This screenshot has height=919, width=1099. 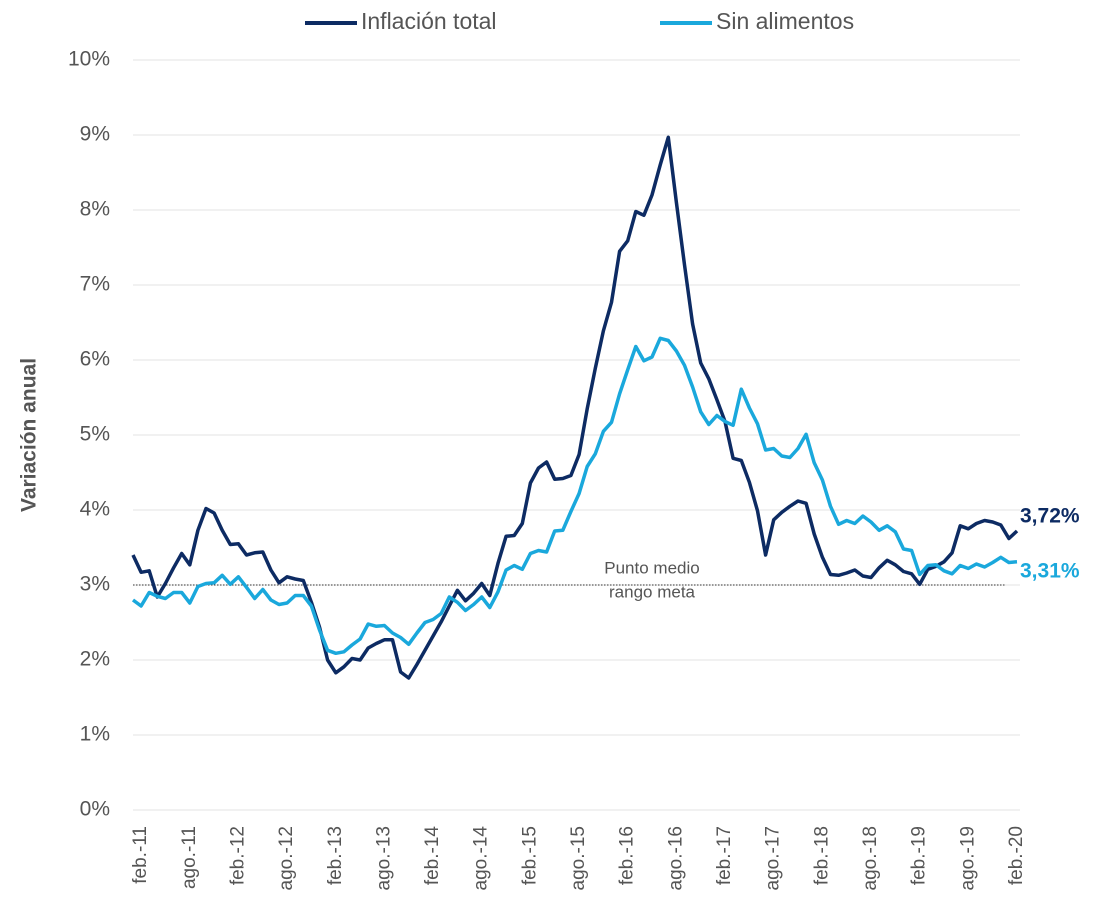 What do you see at coordinates (95, 659) in the screenshot?
I see `y-tick-label: 2%` at bounding box center [95, 659].